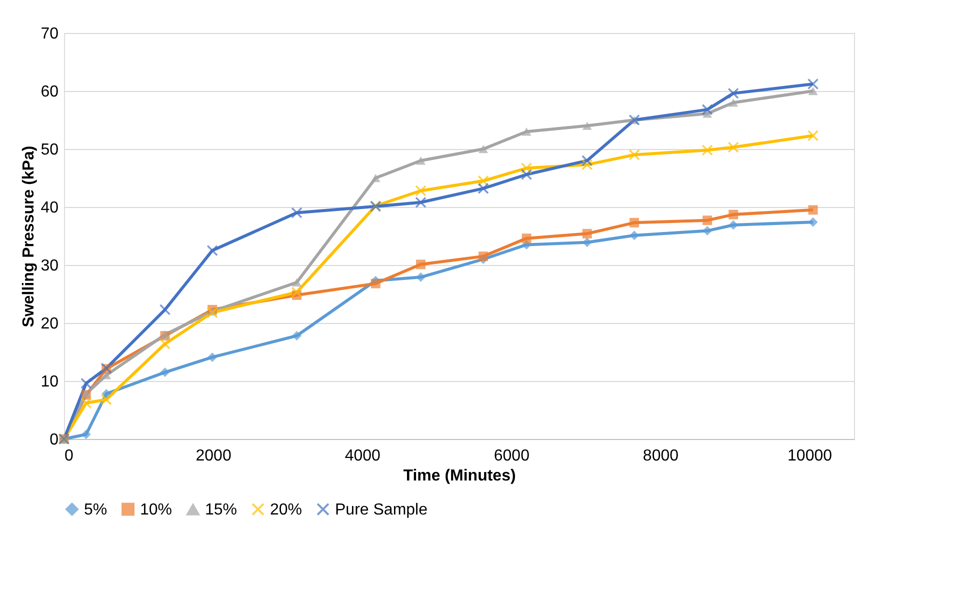 Image resolution: width=978 pixels, height=607 pixels. What do you see at coordinates (810, 456) in the screenshot?
I see `x-tick-label: 10000` at bounding box center [810, 456].